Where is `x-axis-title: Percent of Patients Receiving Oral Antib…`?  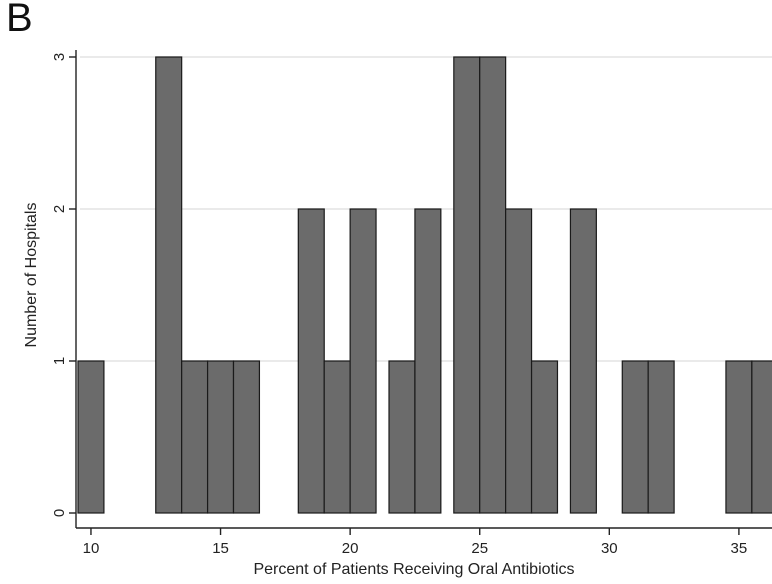
x-axis-title: Percent of Patients Receiving Oral Antib… is located at coordinates (413, 569).